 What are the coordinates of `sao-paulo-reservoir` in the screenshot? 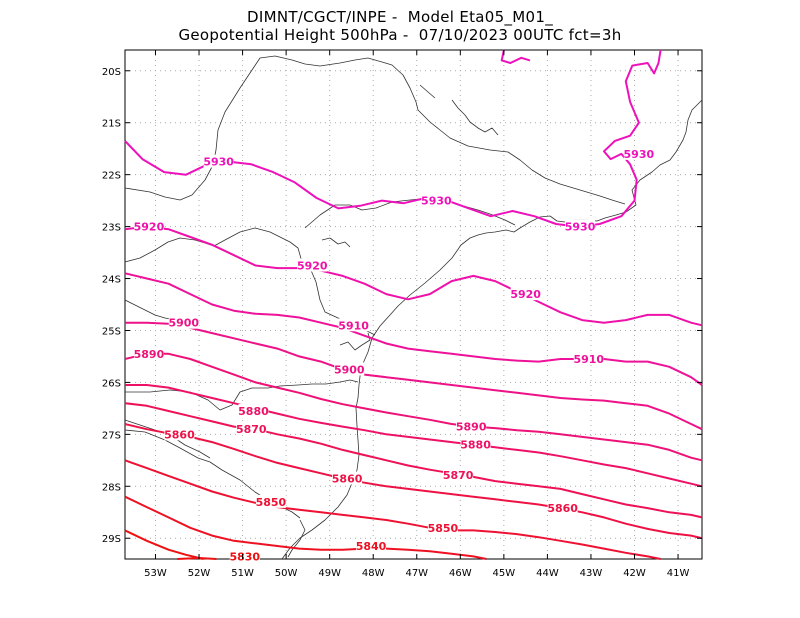 It's located at (336, 242).